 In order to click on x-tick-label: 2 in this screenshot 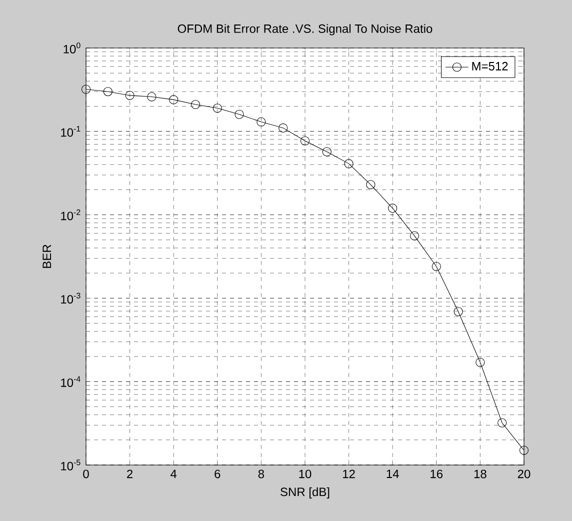, I will do `click(130, 474)`.